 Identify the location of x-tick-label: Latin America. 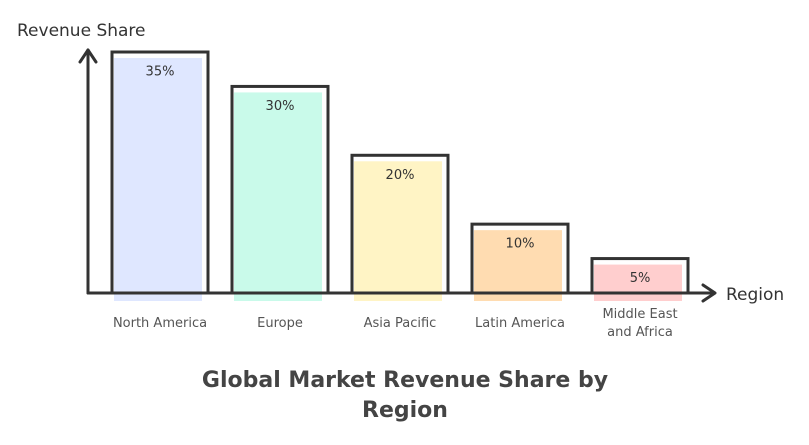
(520, 323).